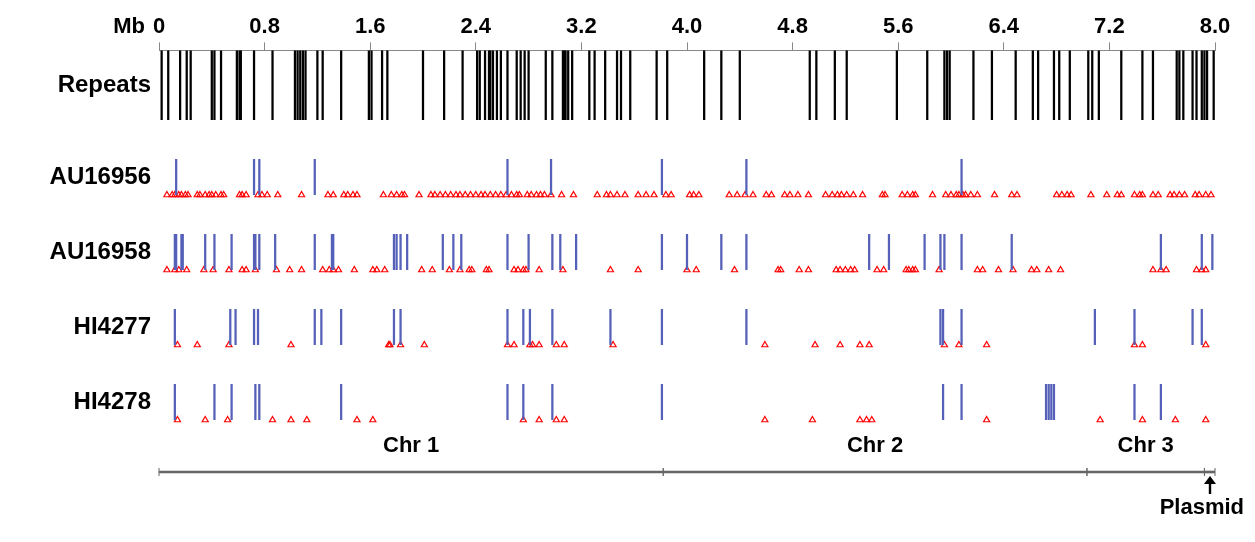  I want to click on x-tick-label: 7.2, so click(1109, 26).